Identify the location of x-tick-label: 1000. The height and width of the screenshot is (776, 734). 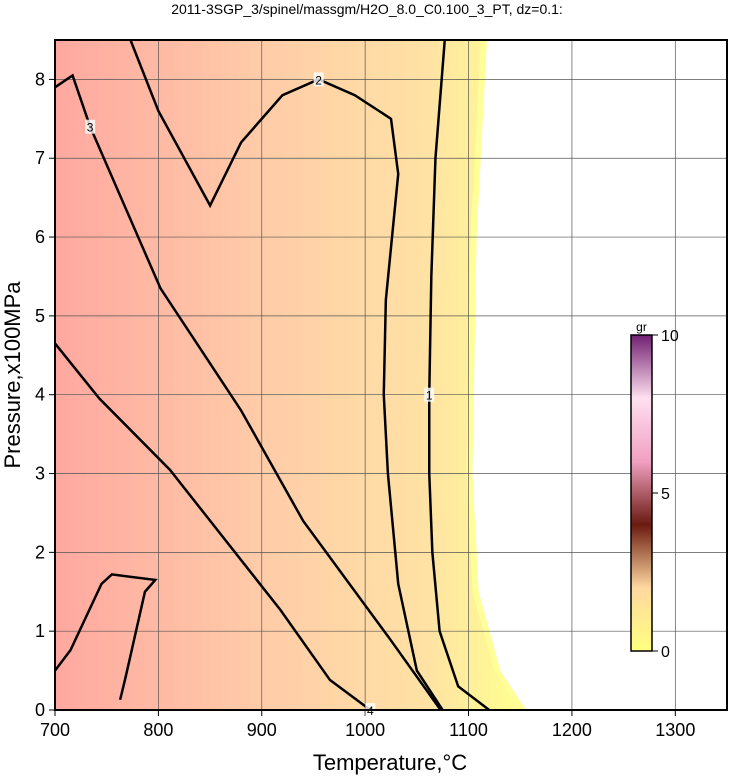
(365, 730).